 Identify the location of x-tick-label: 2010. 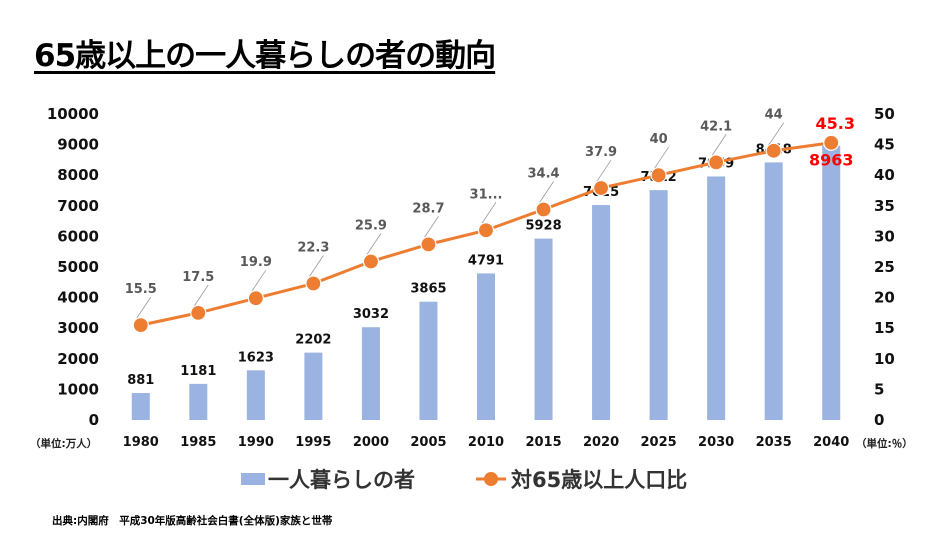
(486, 442).